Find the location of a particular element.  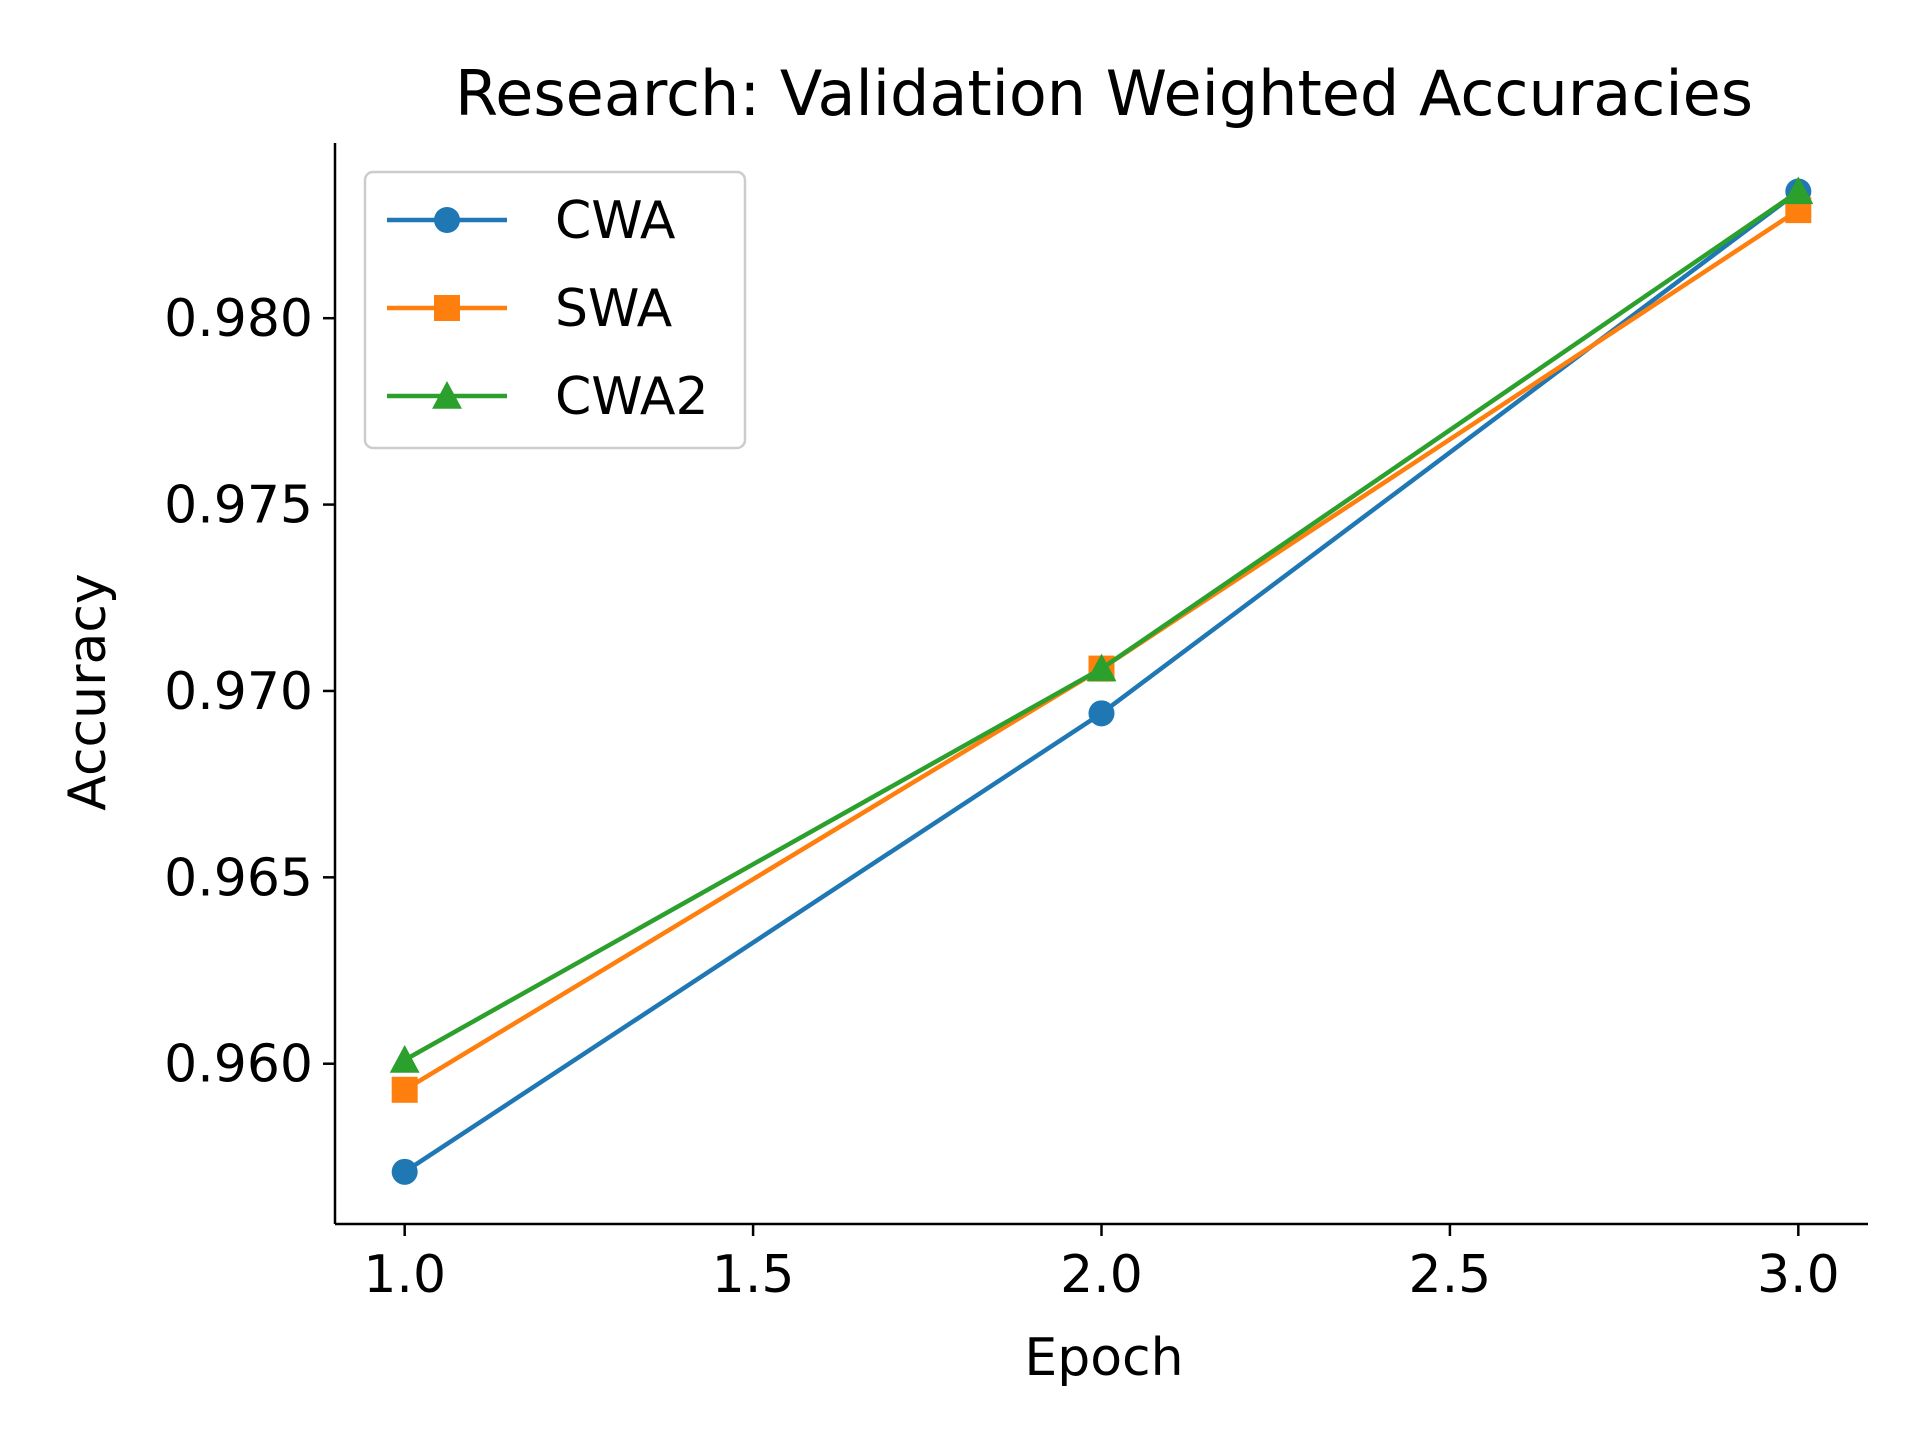

x-tick-label: 2.0 is located at coordinates (1101, 1275).